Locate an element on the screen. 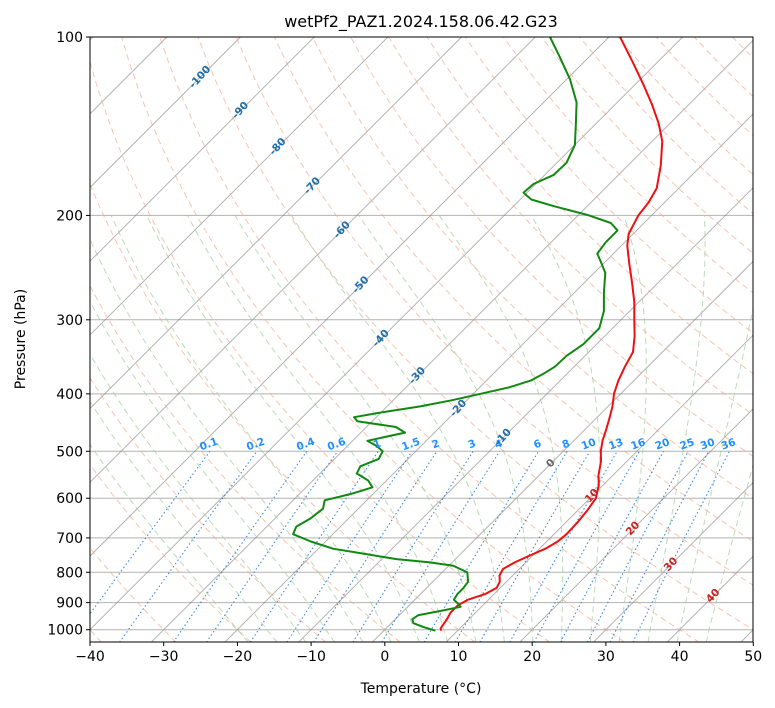 The height and width of the screenshot is (708, 775). y-tick-label: 800 is located at coordinates (69, 573).